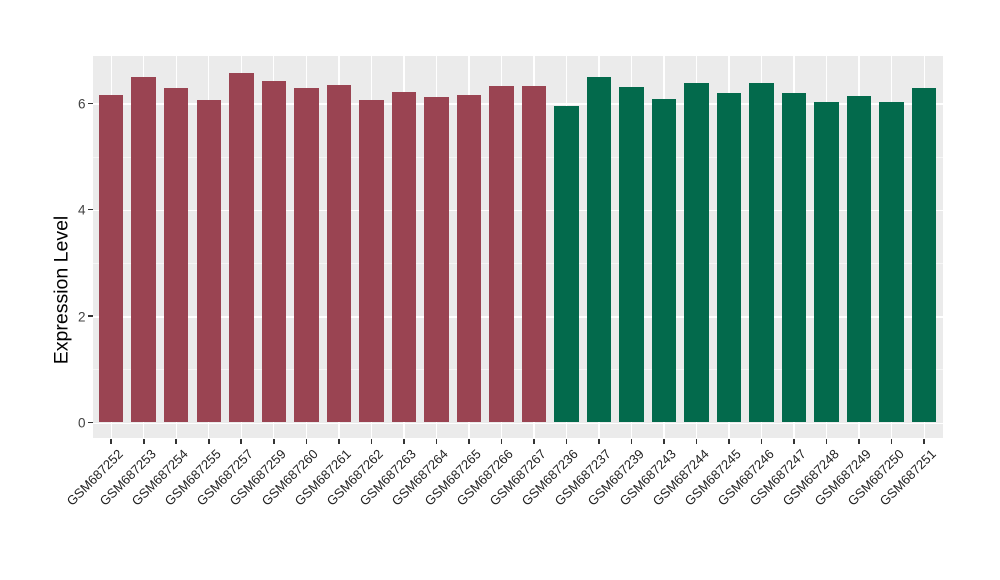 This screenshot has width=1000, height=580. I want to click on y-tick-label: 2, so click(81, 316).